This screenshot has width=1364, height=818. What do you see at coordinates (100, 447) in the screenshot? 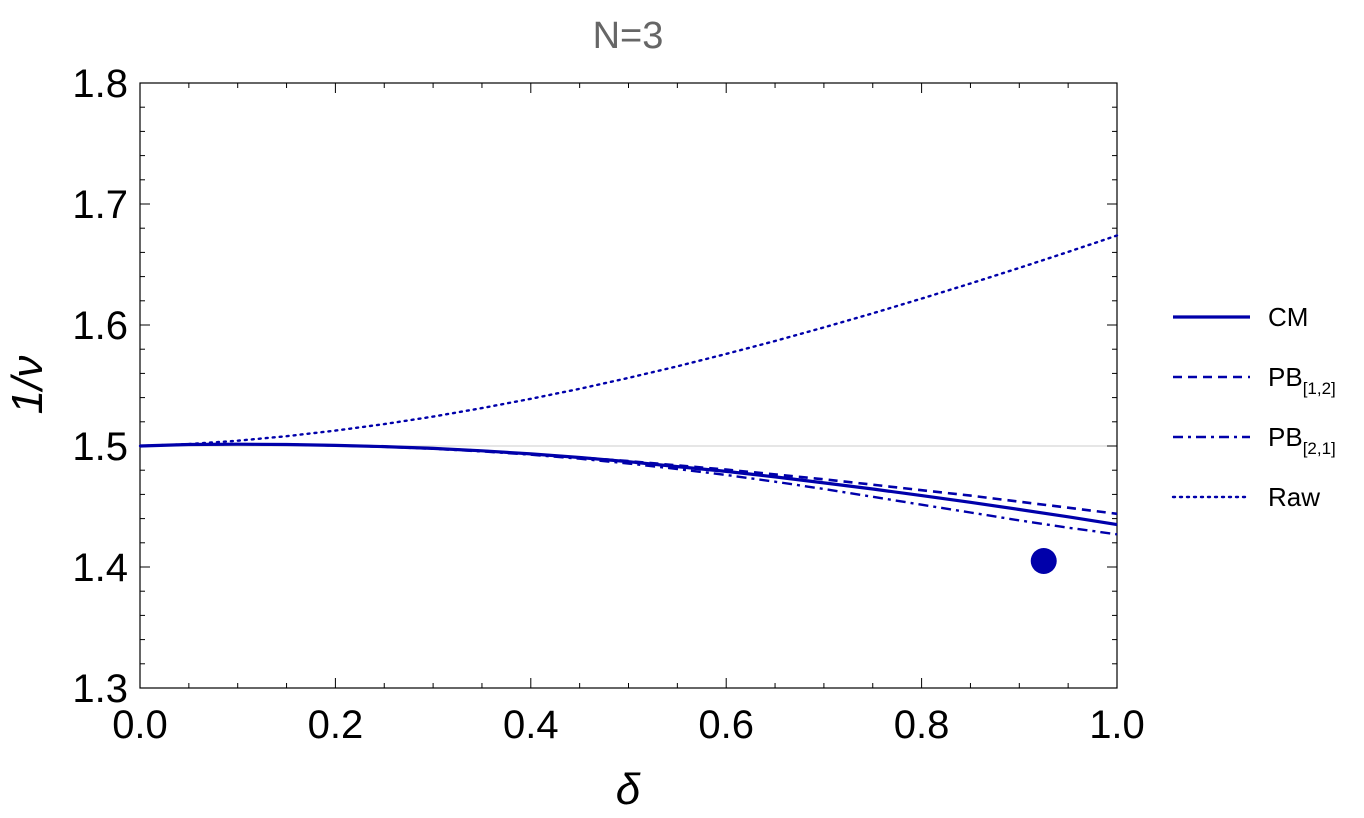
I see `y-tick-label: 1.5` at bounding box center [100, 447].